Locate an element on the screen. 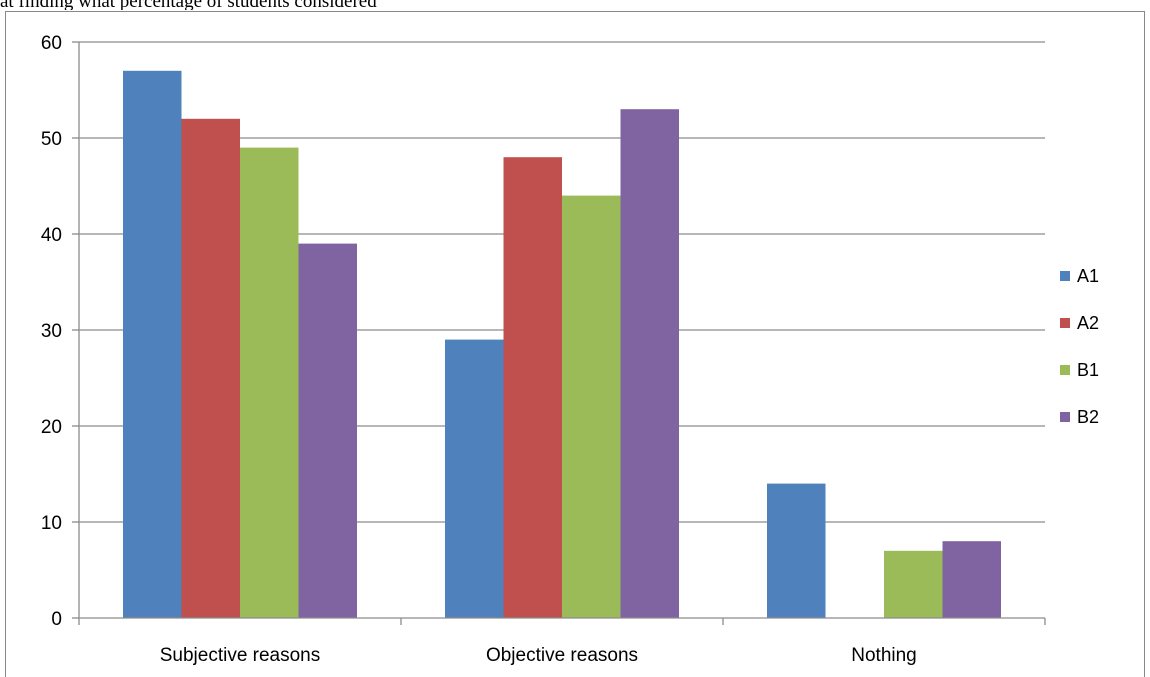  legend: A1 A2 B1 B2 is located at coordinates (1079, 346).